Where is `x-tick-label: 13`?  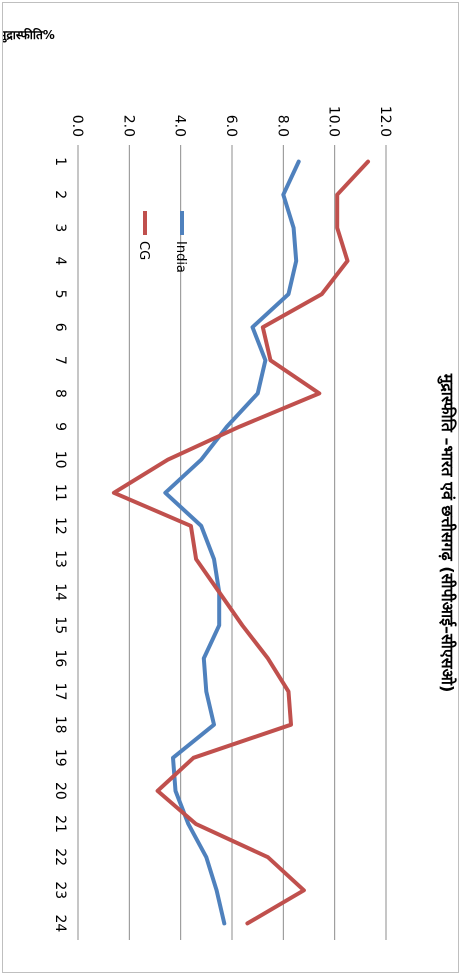
x-tick-label: 13 is located at coordinates (60, 559).